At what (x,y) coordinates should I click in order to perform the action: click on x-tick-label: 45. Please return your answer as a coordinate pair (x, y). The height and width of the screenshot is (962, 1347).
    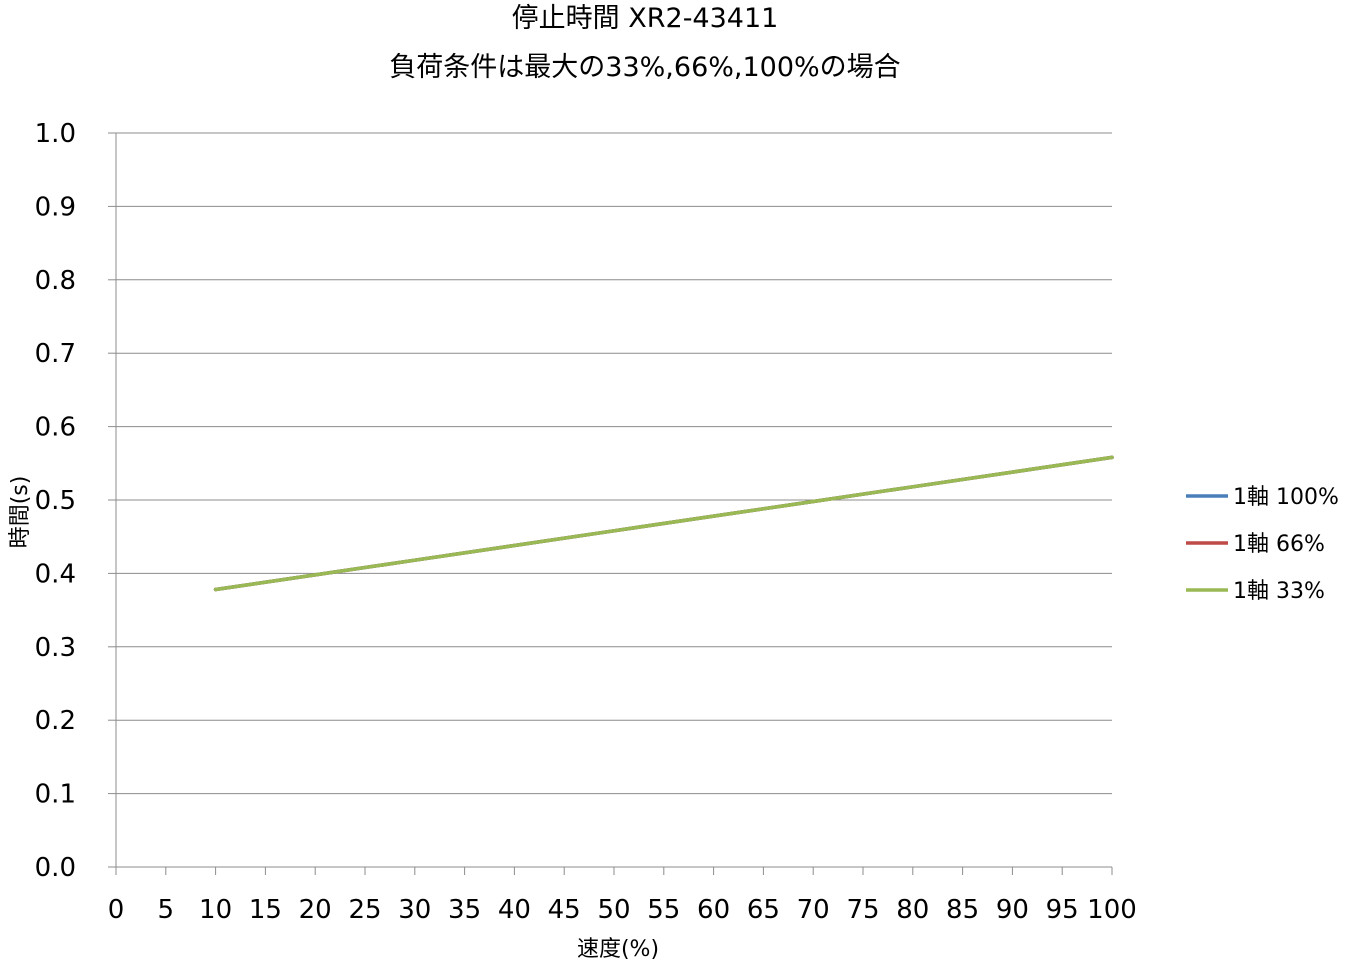
    Looking at the image, I should click on (564, 910).